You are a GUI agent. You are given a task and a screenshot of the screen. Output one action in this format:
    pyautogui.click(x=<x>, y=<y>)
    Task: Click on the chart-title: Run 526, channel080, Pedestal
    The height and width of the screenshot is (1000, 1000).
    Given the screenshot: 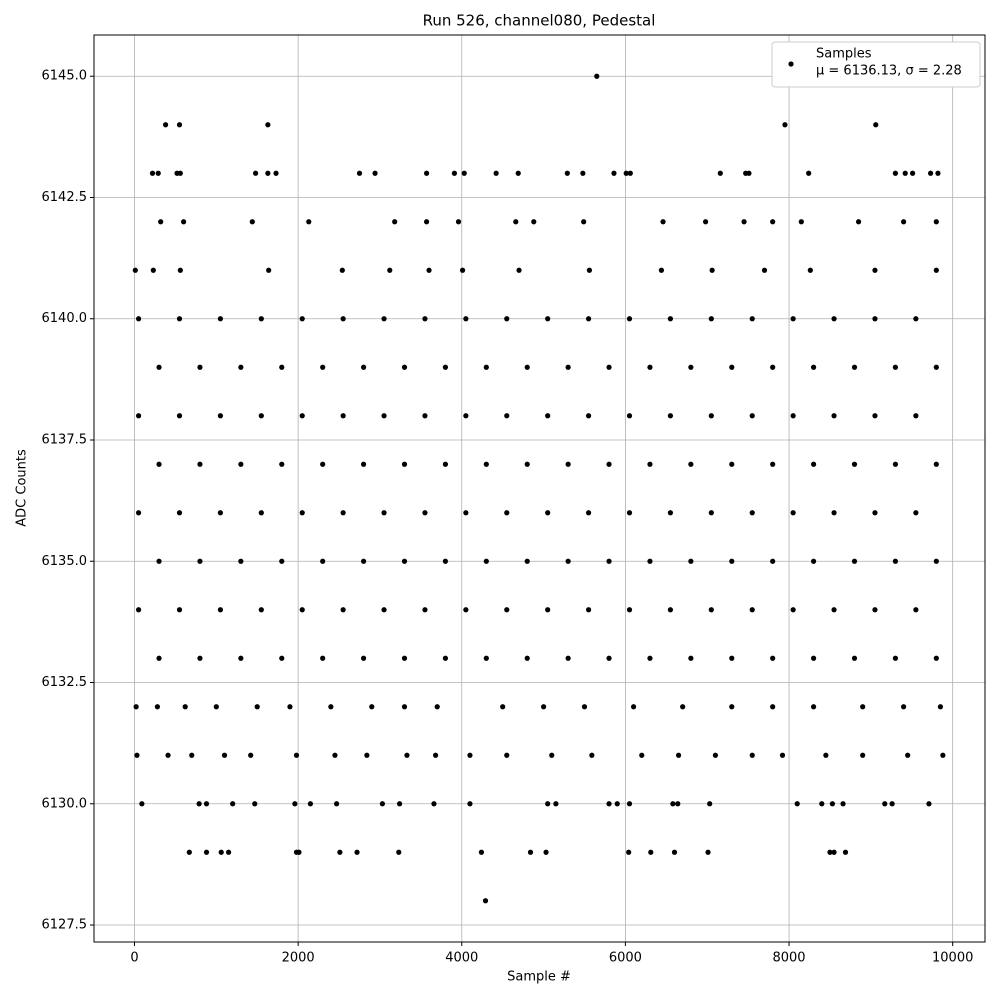 What is the action you would take?
    pyautogui.click(x=539, y=21)
    